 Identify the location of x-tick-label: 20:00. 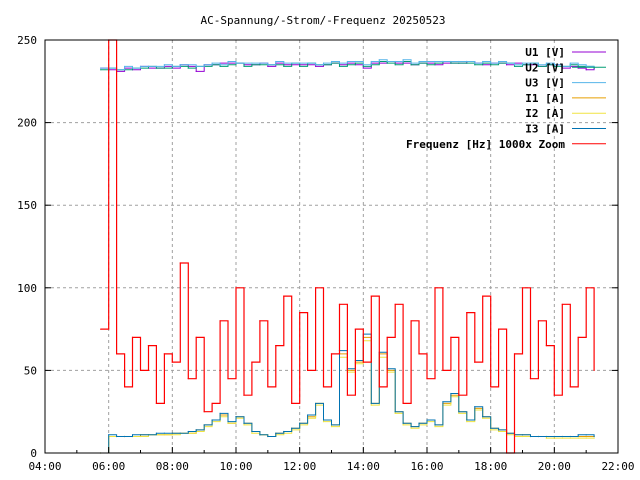
(554, 466).